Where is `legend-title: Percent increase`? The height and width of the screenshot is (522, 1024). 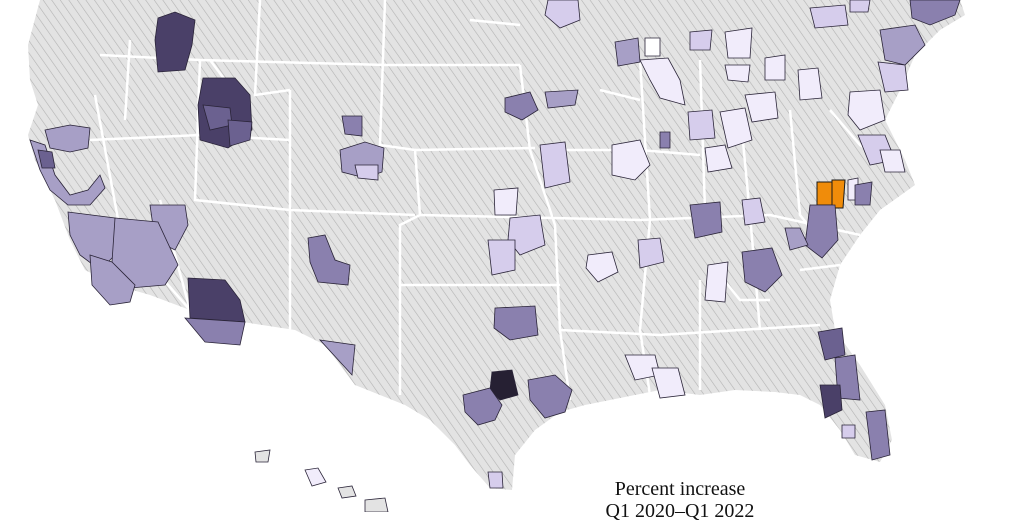 legend-title: Percent increase is located at coordinates (680, 489).